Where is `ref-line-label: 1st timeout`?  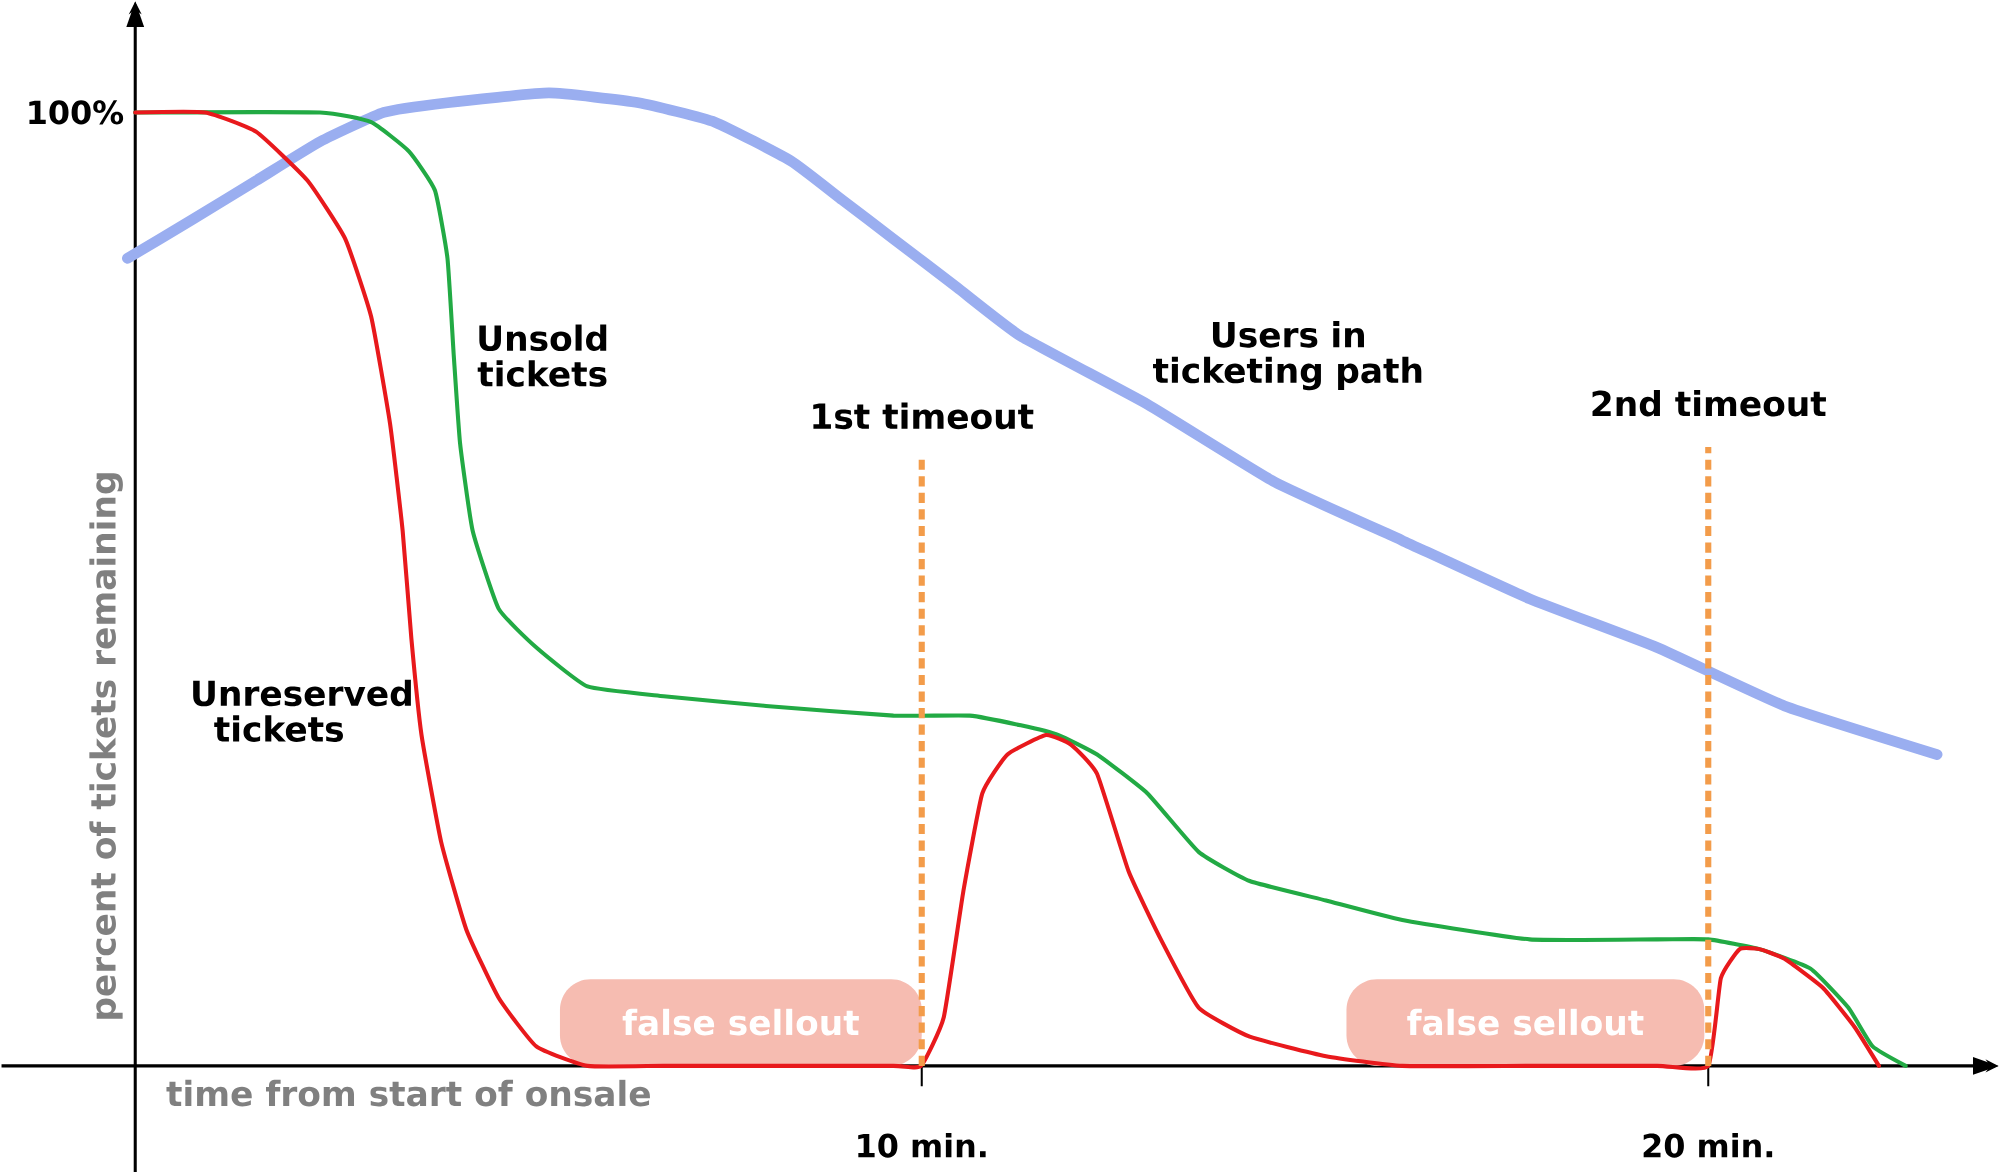
ref-line-label: 1st timeout is located at coordinates (923, 415).